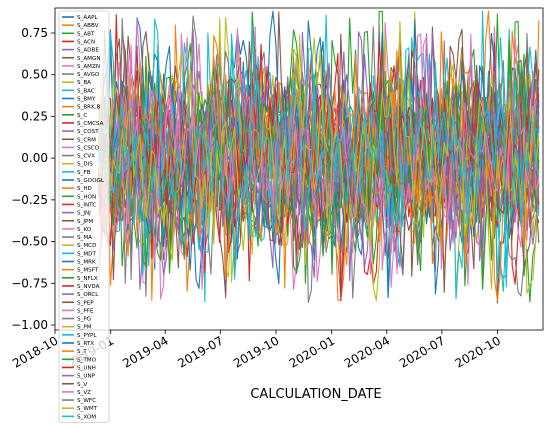  What do you see at coordinates (34, 158) in the screenshot?
I see `y-tick-label: 0.00` at bounding box center [34, 158].